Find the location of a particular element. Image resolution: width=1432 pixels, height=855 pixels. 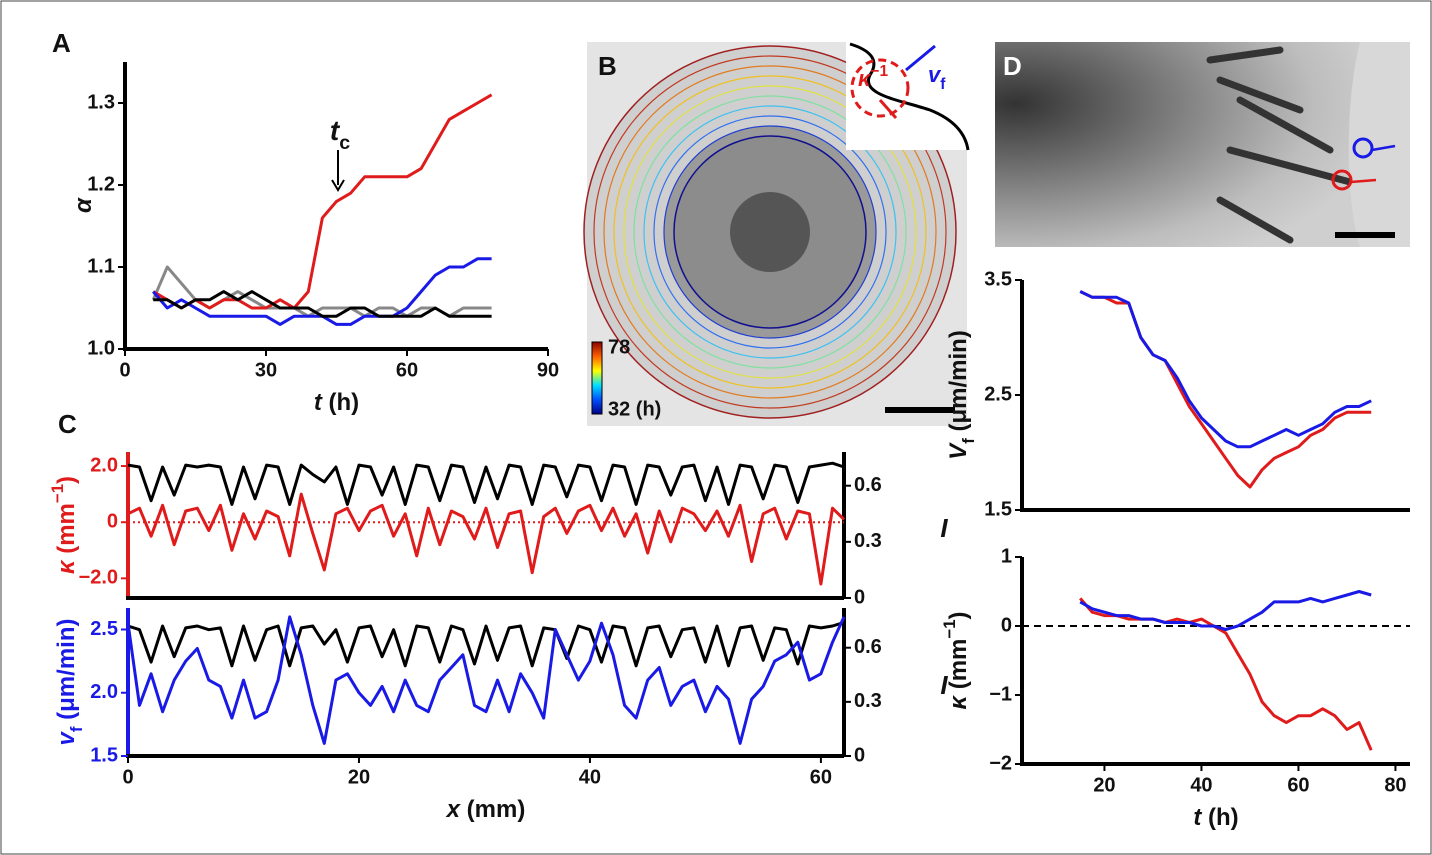

colorbar-label: 78 is located at coordinates (619, 347).